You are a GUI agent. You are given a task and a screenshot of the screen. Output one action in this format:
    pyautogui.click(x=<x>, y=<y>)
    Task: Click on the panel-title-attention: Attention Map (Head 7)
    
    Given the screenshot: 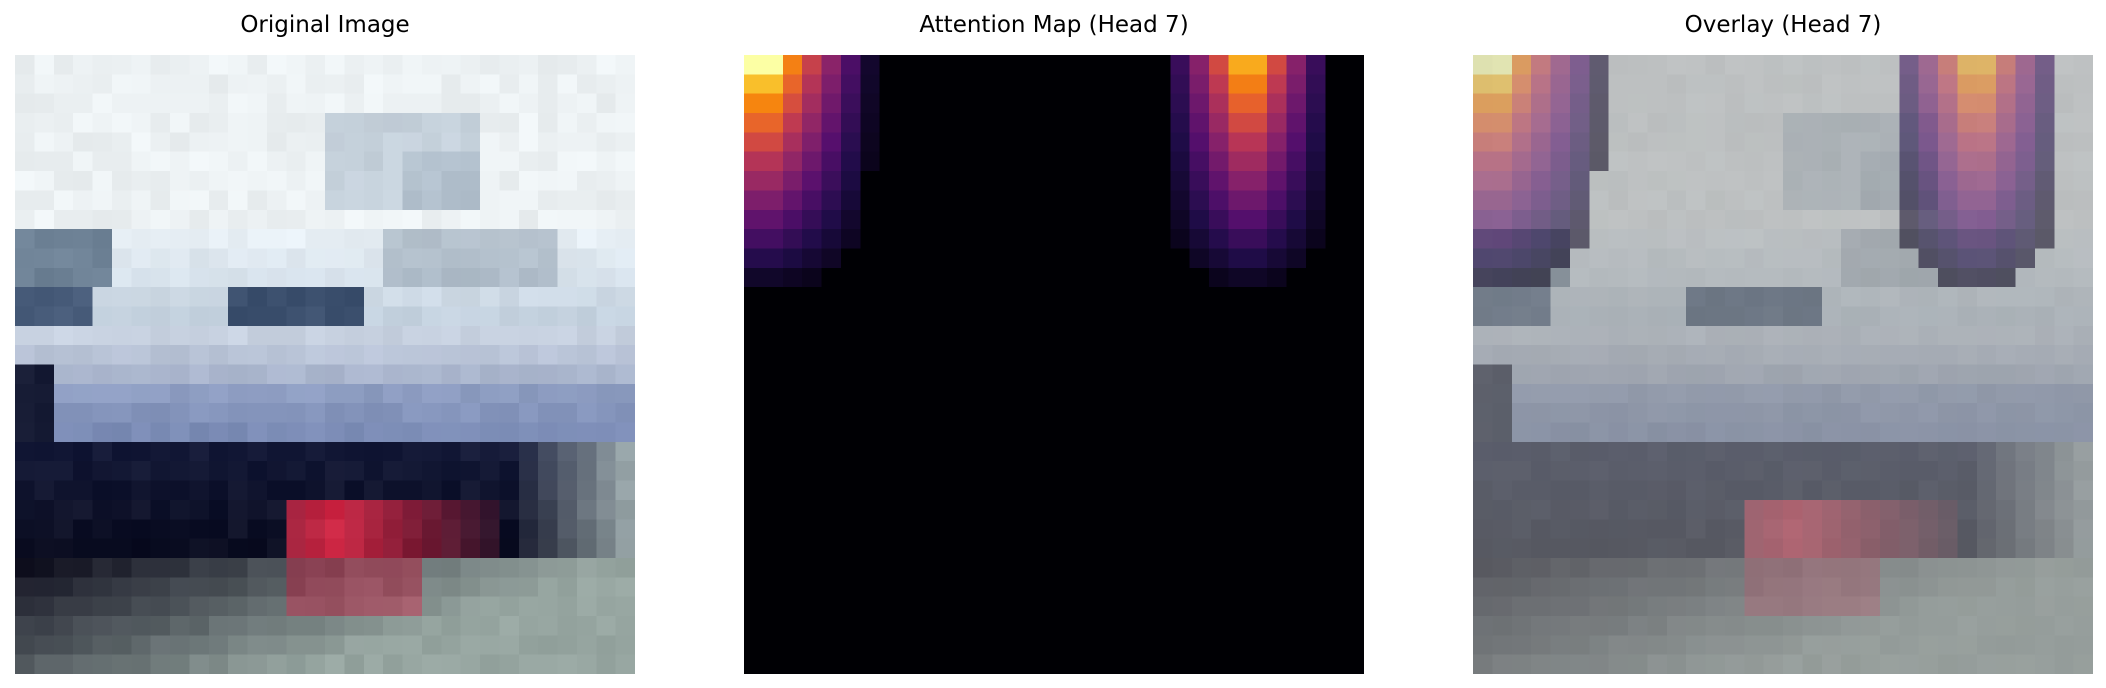 What is the action you would take?
    pyautogui.click(x=1054, y=25)
    